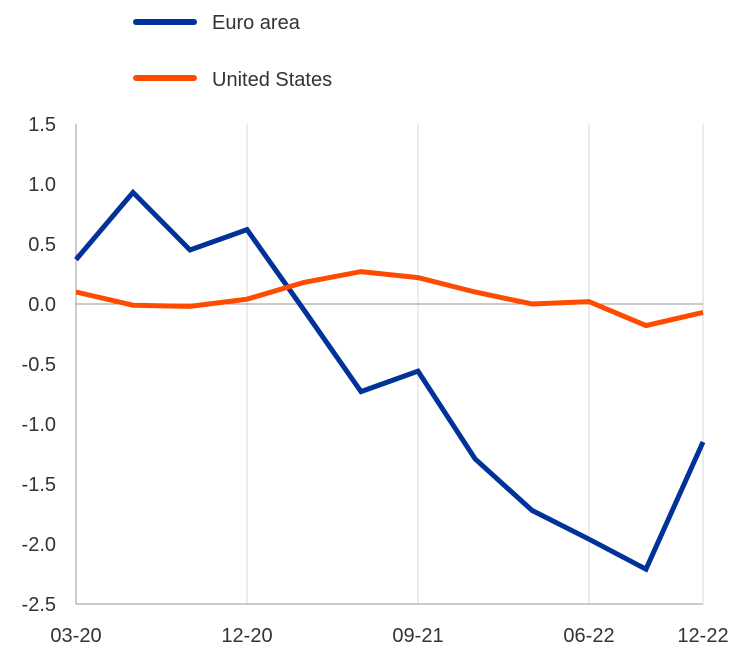 This screenshot has width=740, height=649. What do you see at coordinates (389, 299) in the screenshot?
I see `series-line-united-states` at bounding box center [389, 299].